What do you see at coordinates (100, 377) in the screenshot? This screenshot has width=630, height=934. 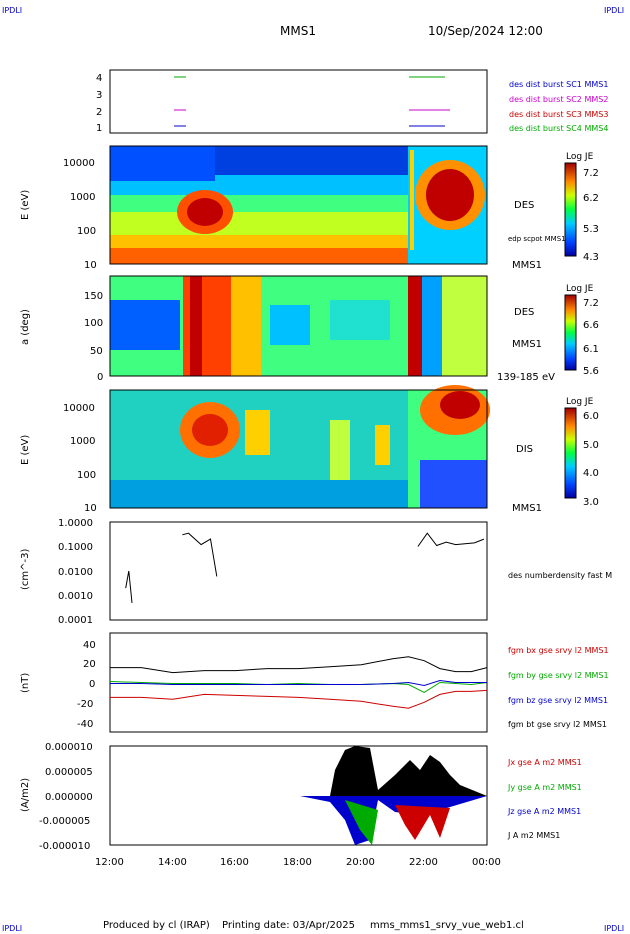 I see `p3-ytick: 0` at bounding box center [100, 377].